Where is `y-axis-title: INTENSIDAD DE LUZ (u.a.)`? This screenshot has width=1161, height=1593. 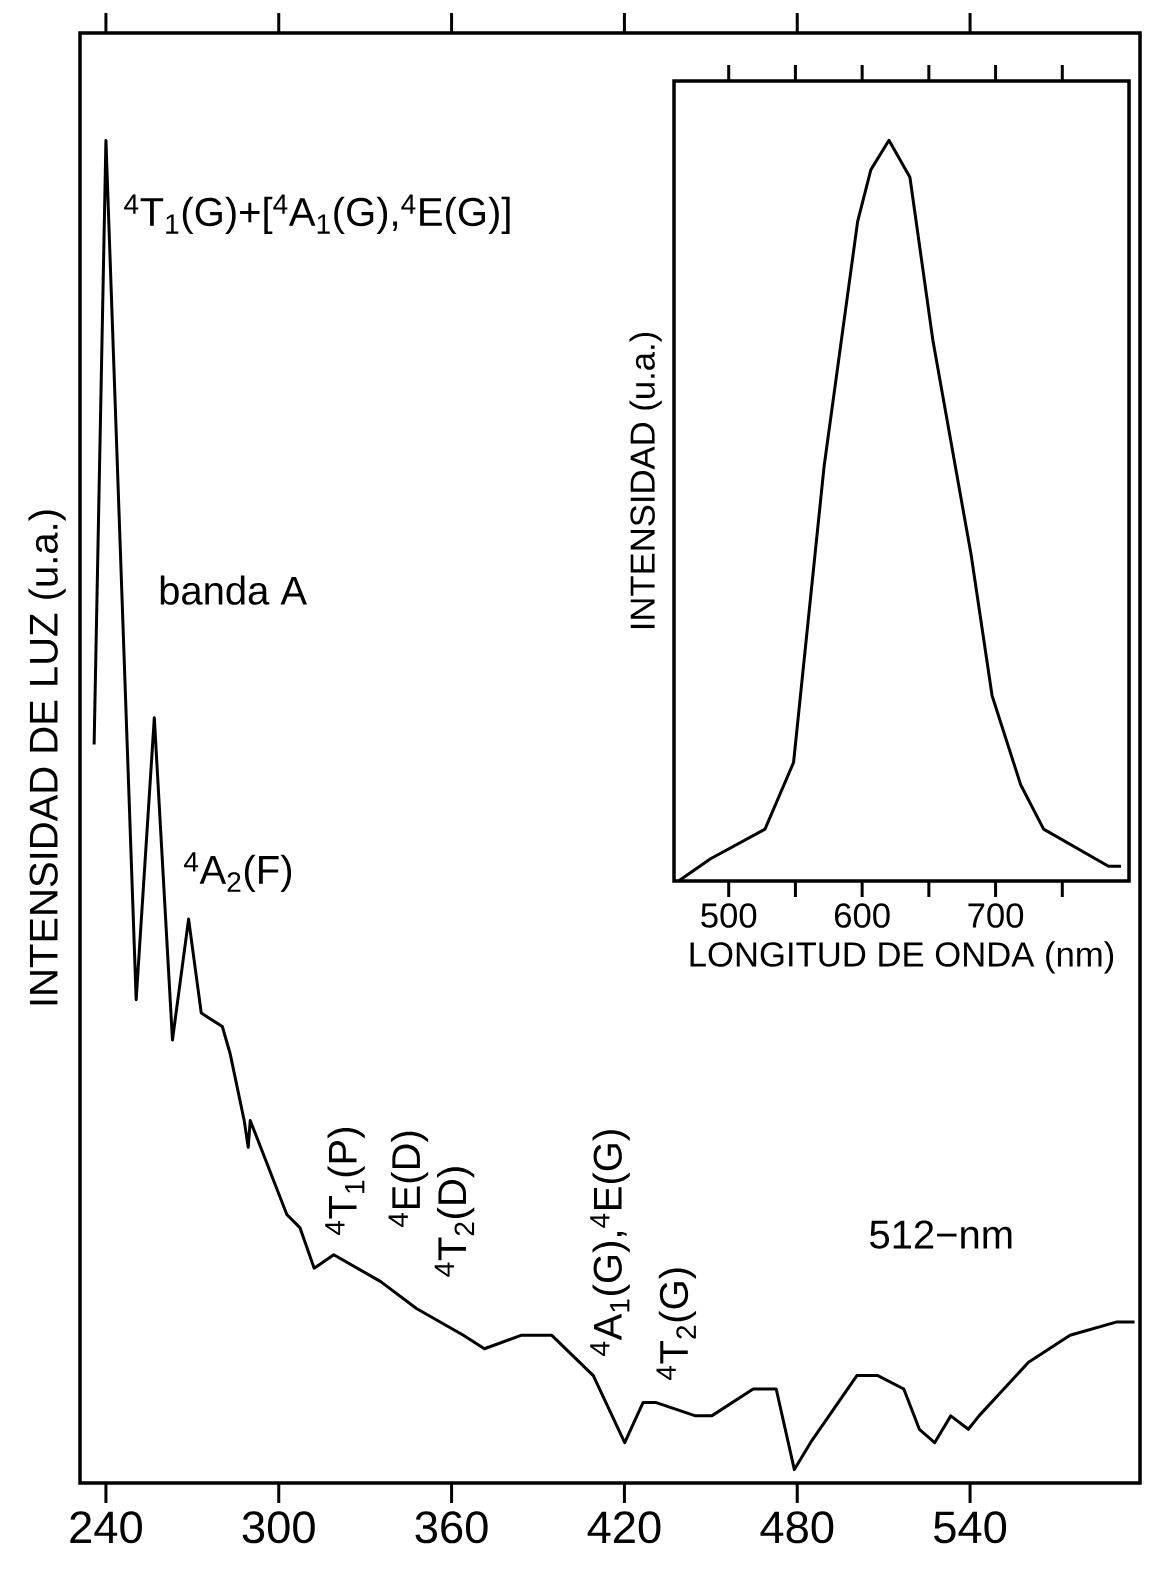 y-axis-title: INTENSIDAD DE LUZ (u.a.) is located at coordinates (47, 757).